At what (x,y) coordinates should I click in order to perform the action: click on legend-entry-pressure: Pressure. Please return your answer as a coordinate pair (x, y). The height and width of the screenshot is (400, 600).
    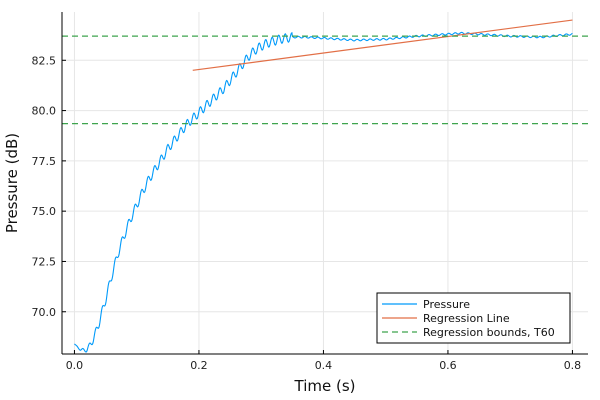
    Looking at the image, I should click on (446, 304).